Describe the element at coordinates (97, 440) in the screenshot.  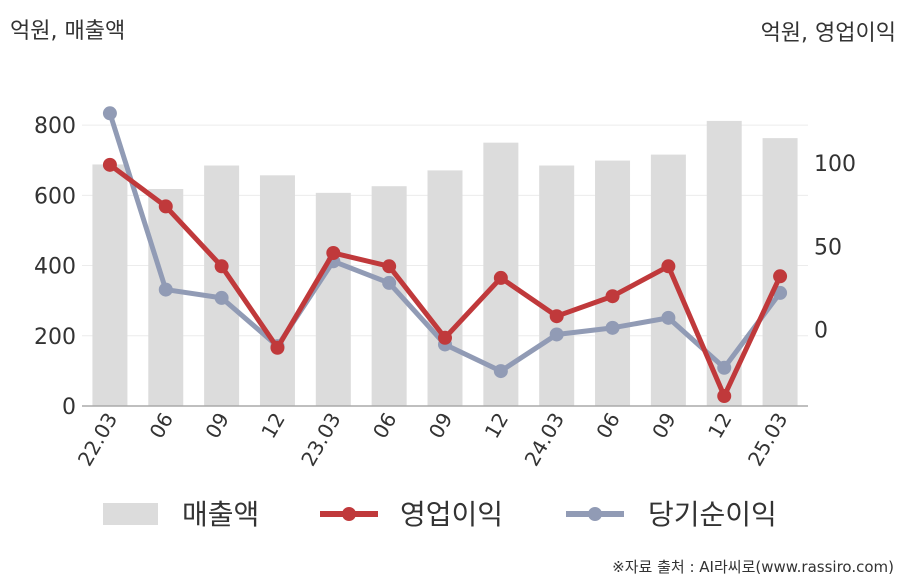
I see `x-tick-label: 22.03` at that location.